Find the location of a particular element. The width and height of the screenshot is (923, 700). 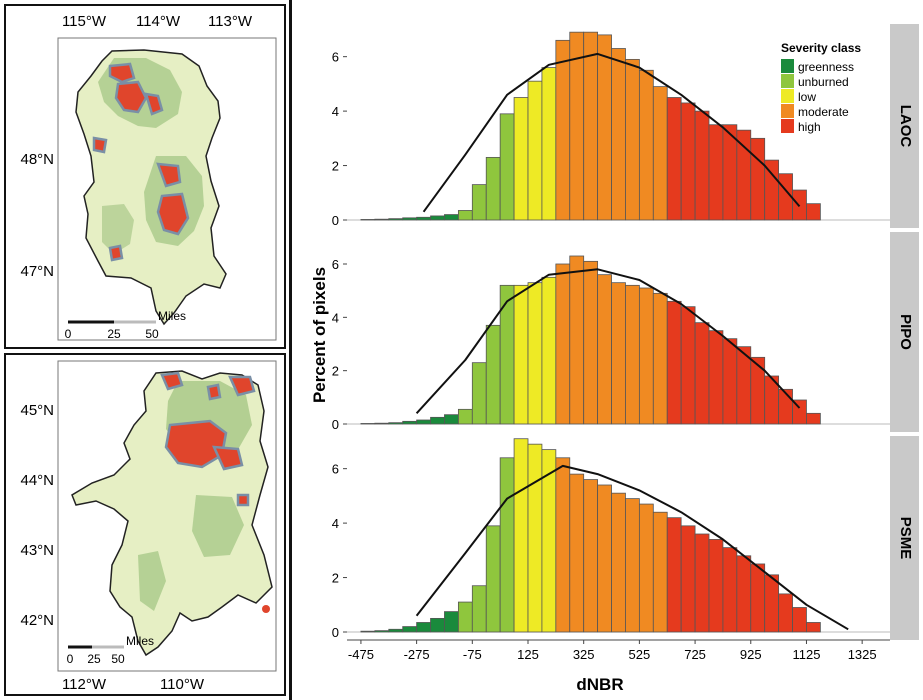

x-tick-label: 725 is located at coordinates (695, 654).